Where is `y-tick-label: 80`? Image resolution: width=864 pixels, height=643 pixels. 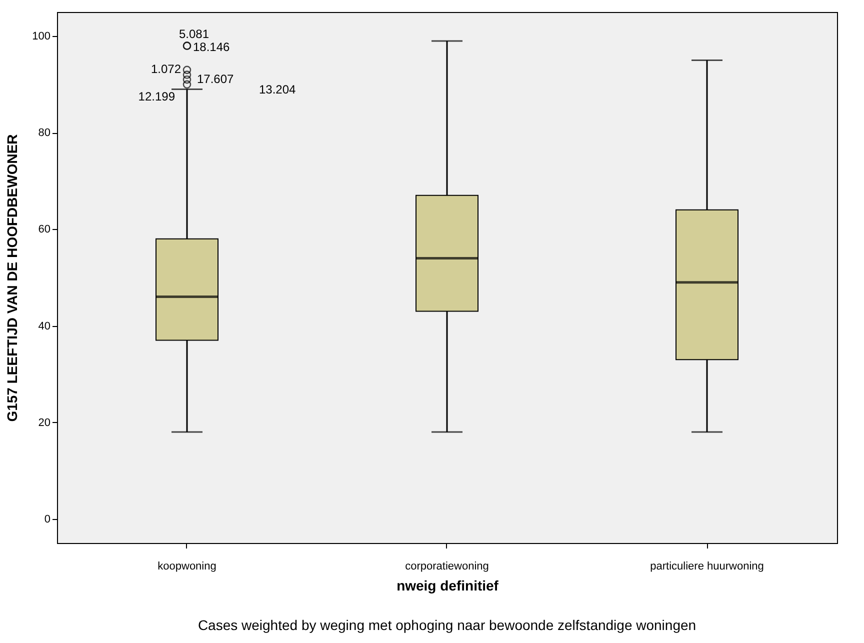 y-tick-label: 80 is located at coordinates (44, 133).